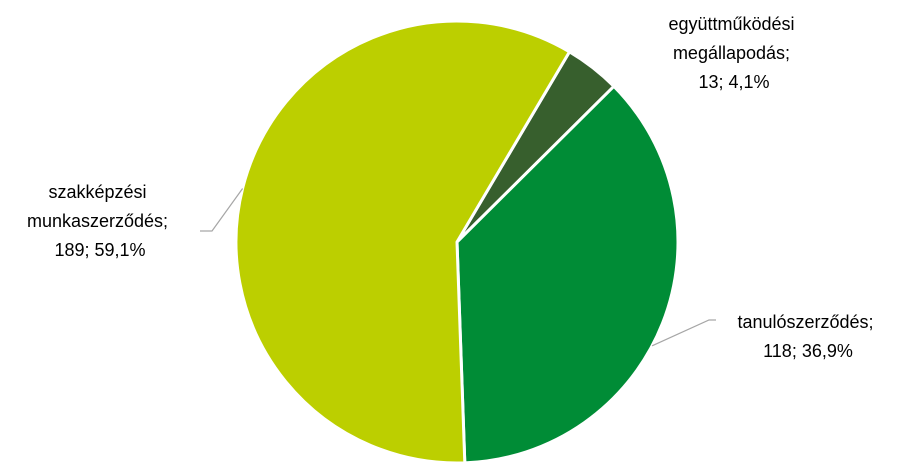 Image resolution: width=901 pixels, height=462 pixels. What do you see at coordinates (808, 351) in the screenshot?
I see `slice-label-tanulo-line-2: 118; 36,9%` at bounding box center [808, 351].